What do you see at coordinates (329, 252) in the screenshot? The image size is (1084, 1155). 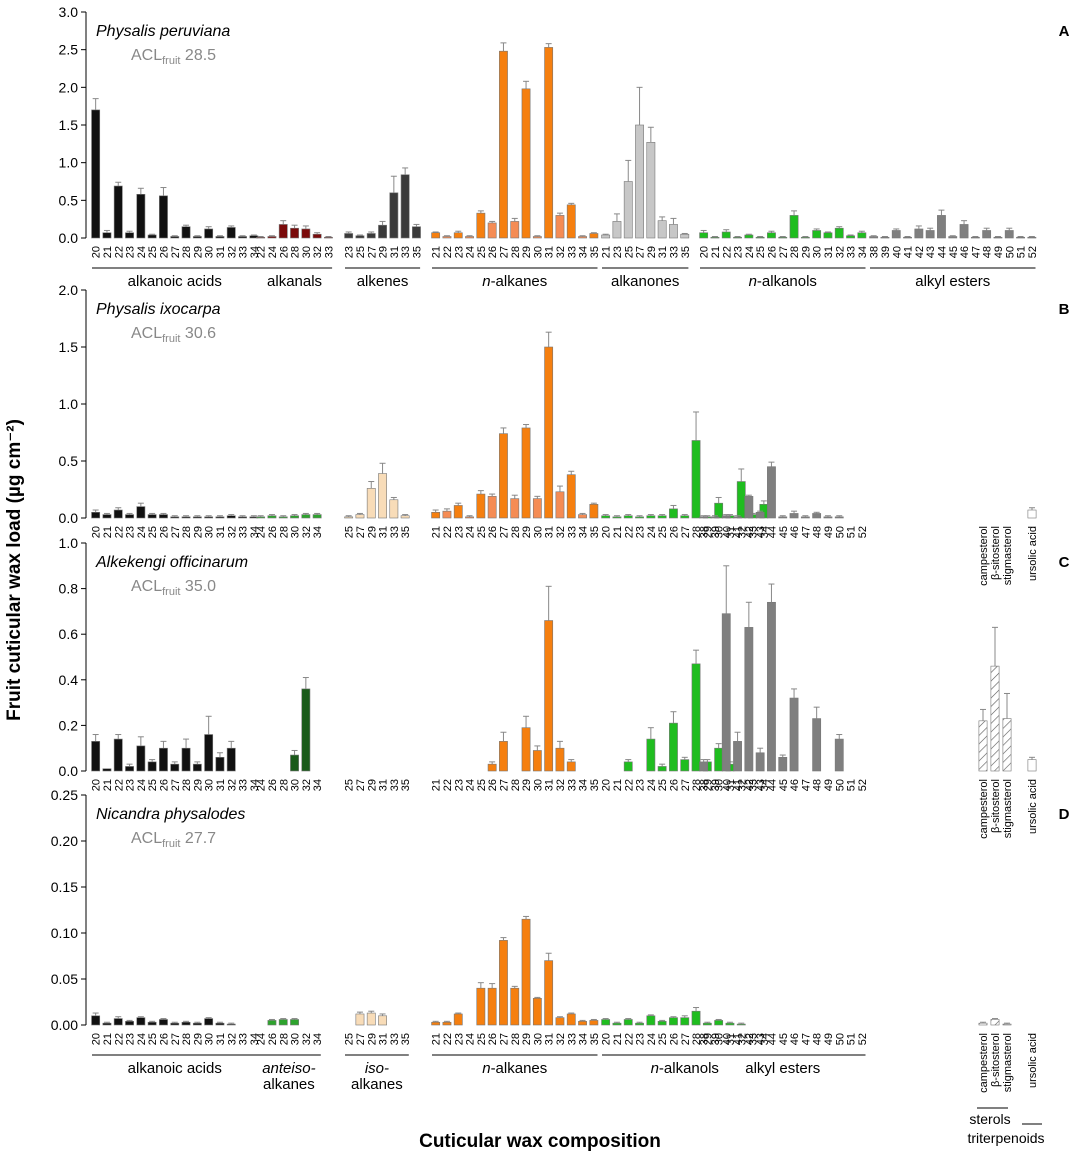 I see `x-tick-label: 33` at bounding box center [329, 252].